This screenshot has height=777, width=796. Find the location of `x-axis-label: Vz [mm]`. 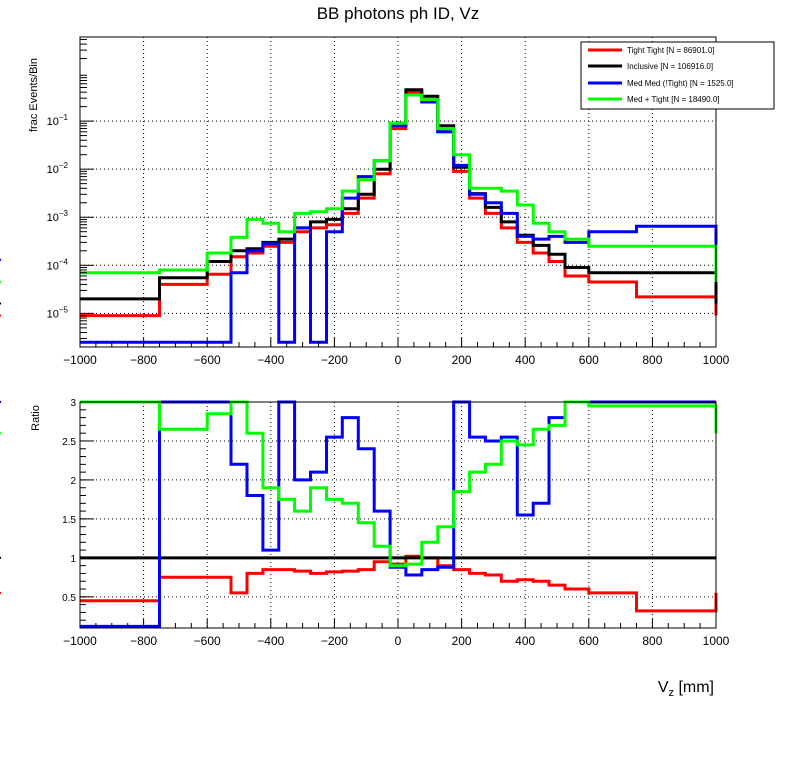

x-axis-label: Vz [mm] is located at coordinates (686, 689).